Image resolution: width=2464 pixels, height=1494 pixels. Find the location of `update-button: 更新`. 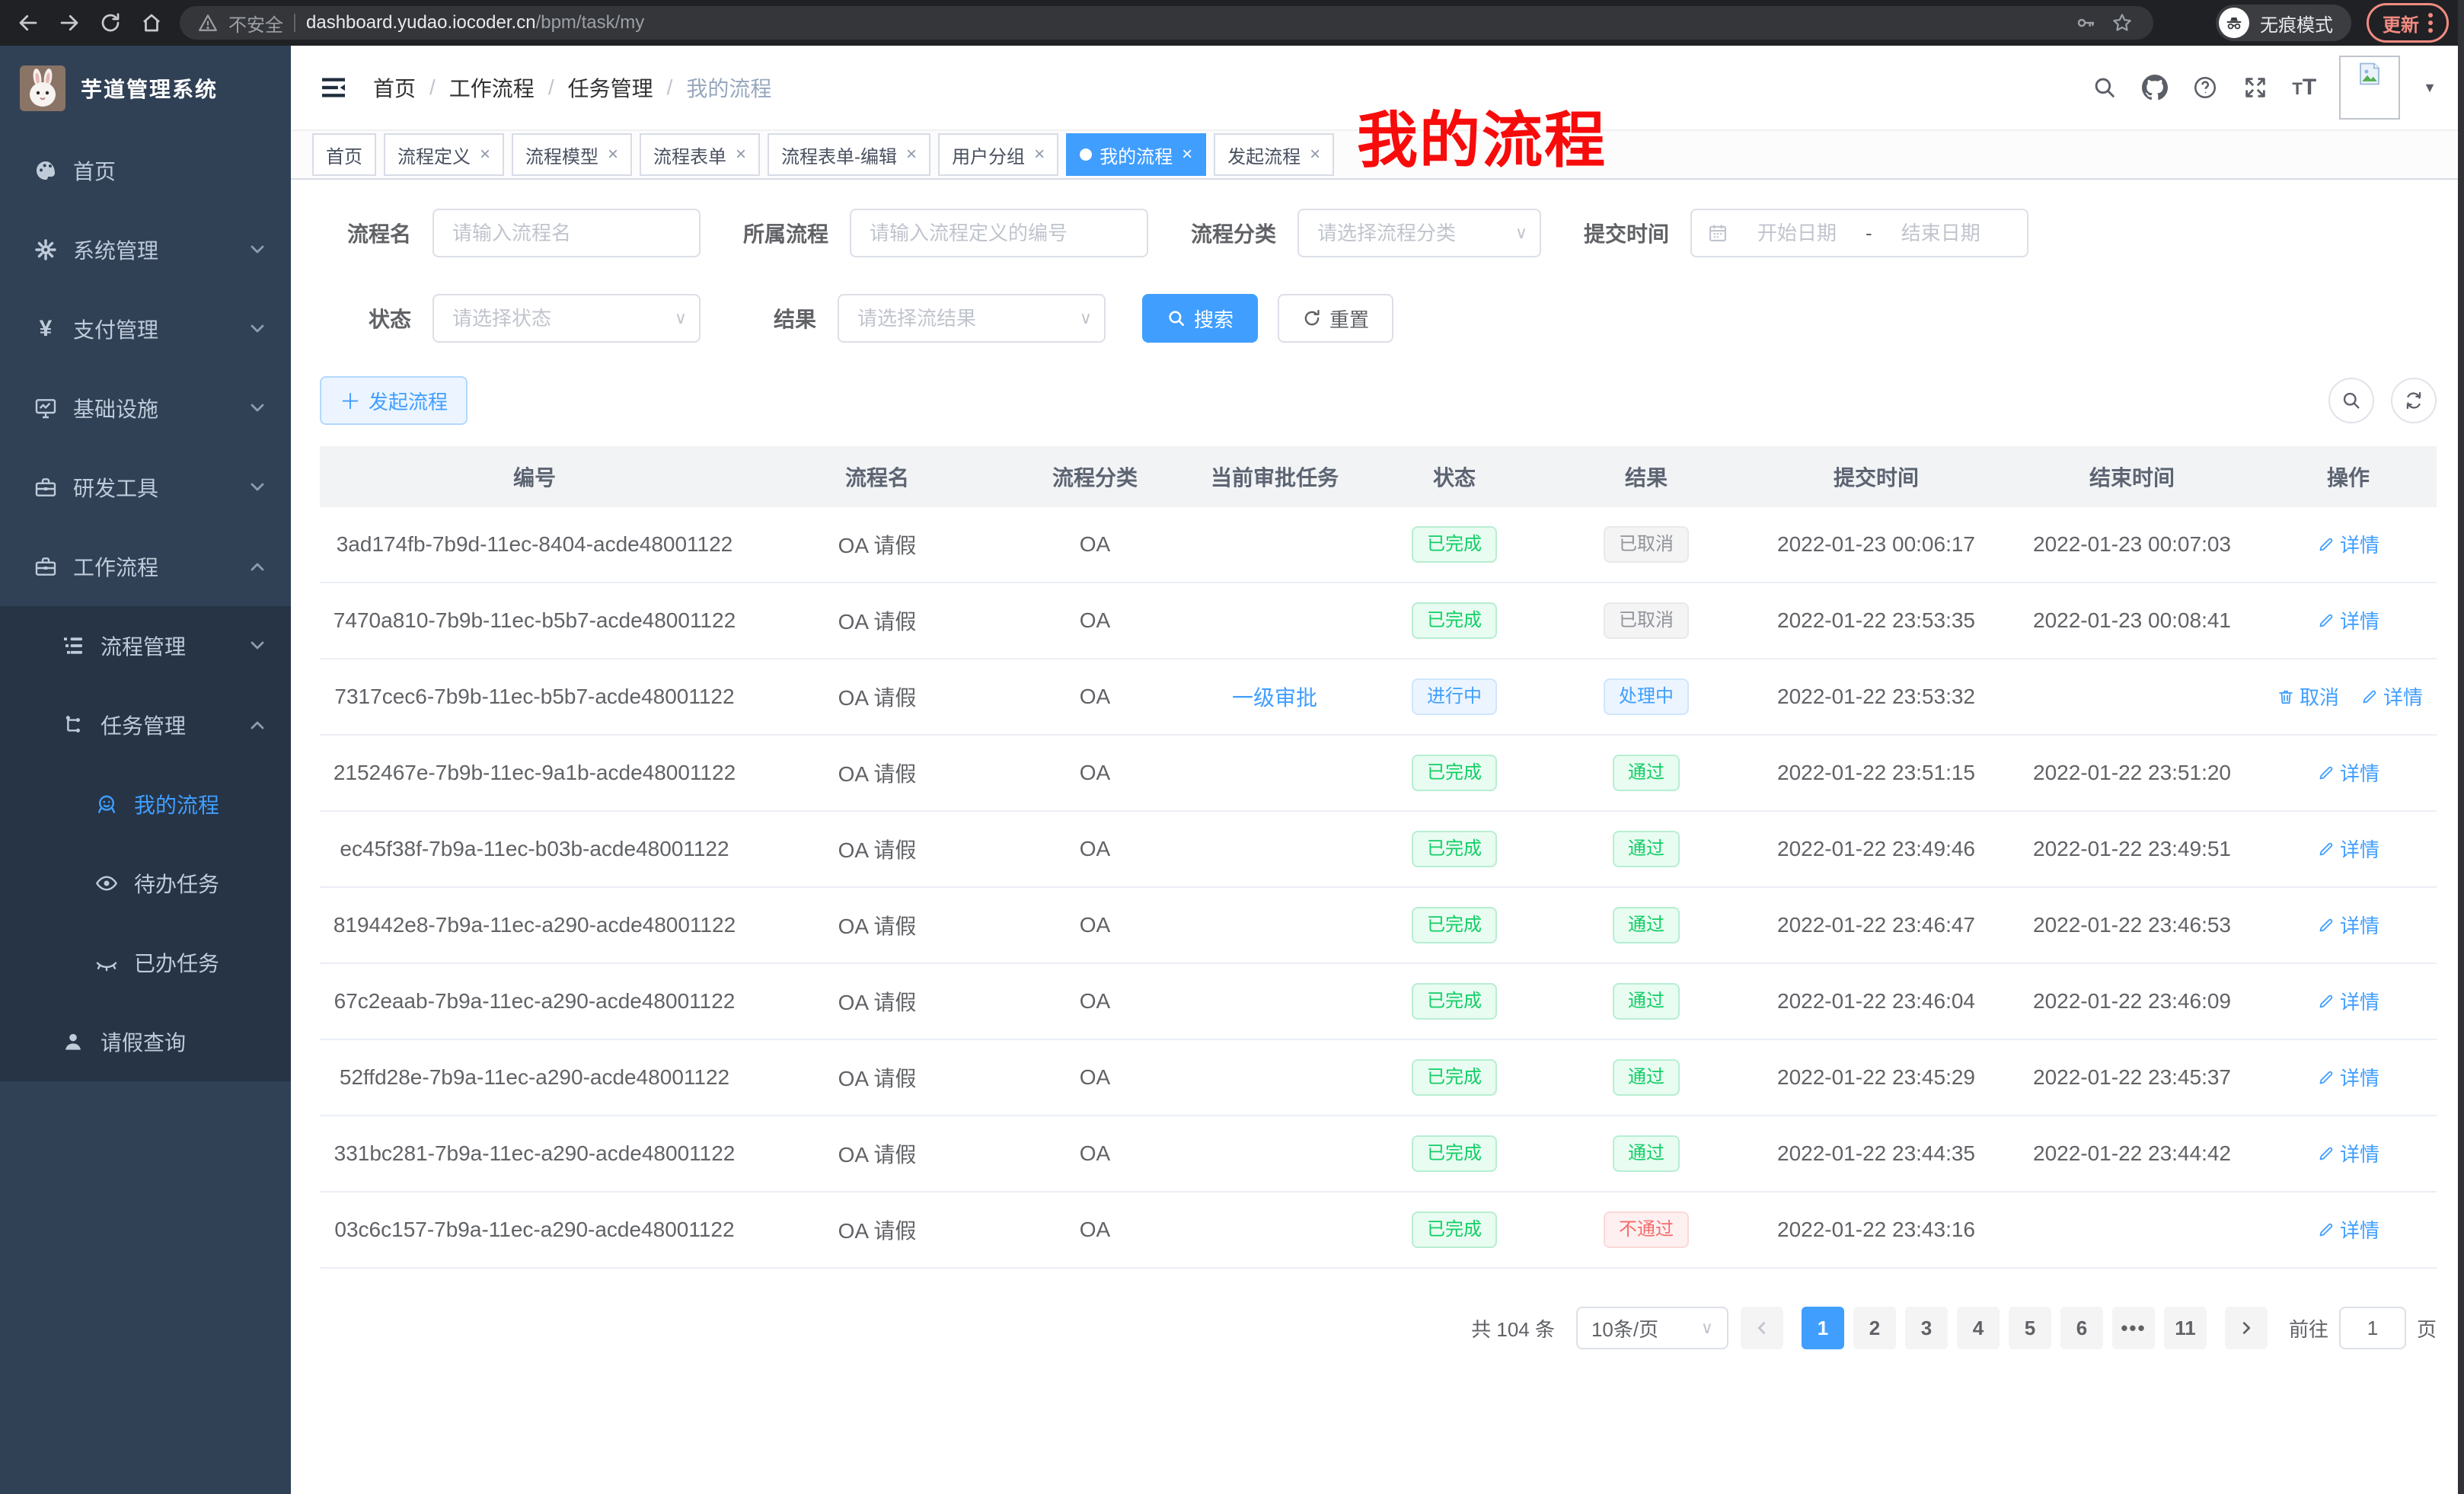

update-button: 更新 is located at coordinates (2408, 23).